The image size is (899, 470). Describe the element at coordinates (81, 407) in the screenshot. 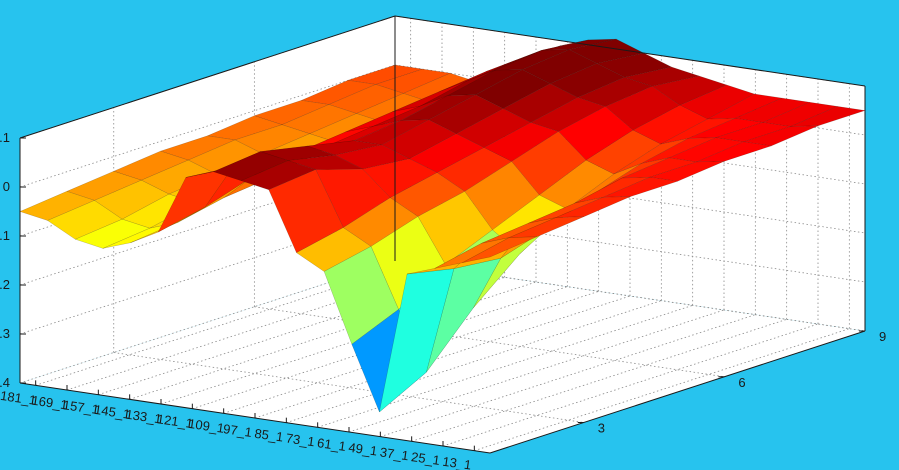

I see `x-tick-label: 157_1` at that location.